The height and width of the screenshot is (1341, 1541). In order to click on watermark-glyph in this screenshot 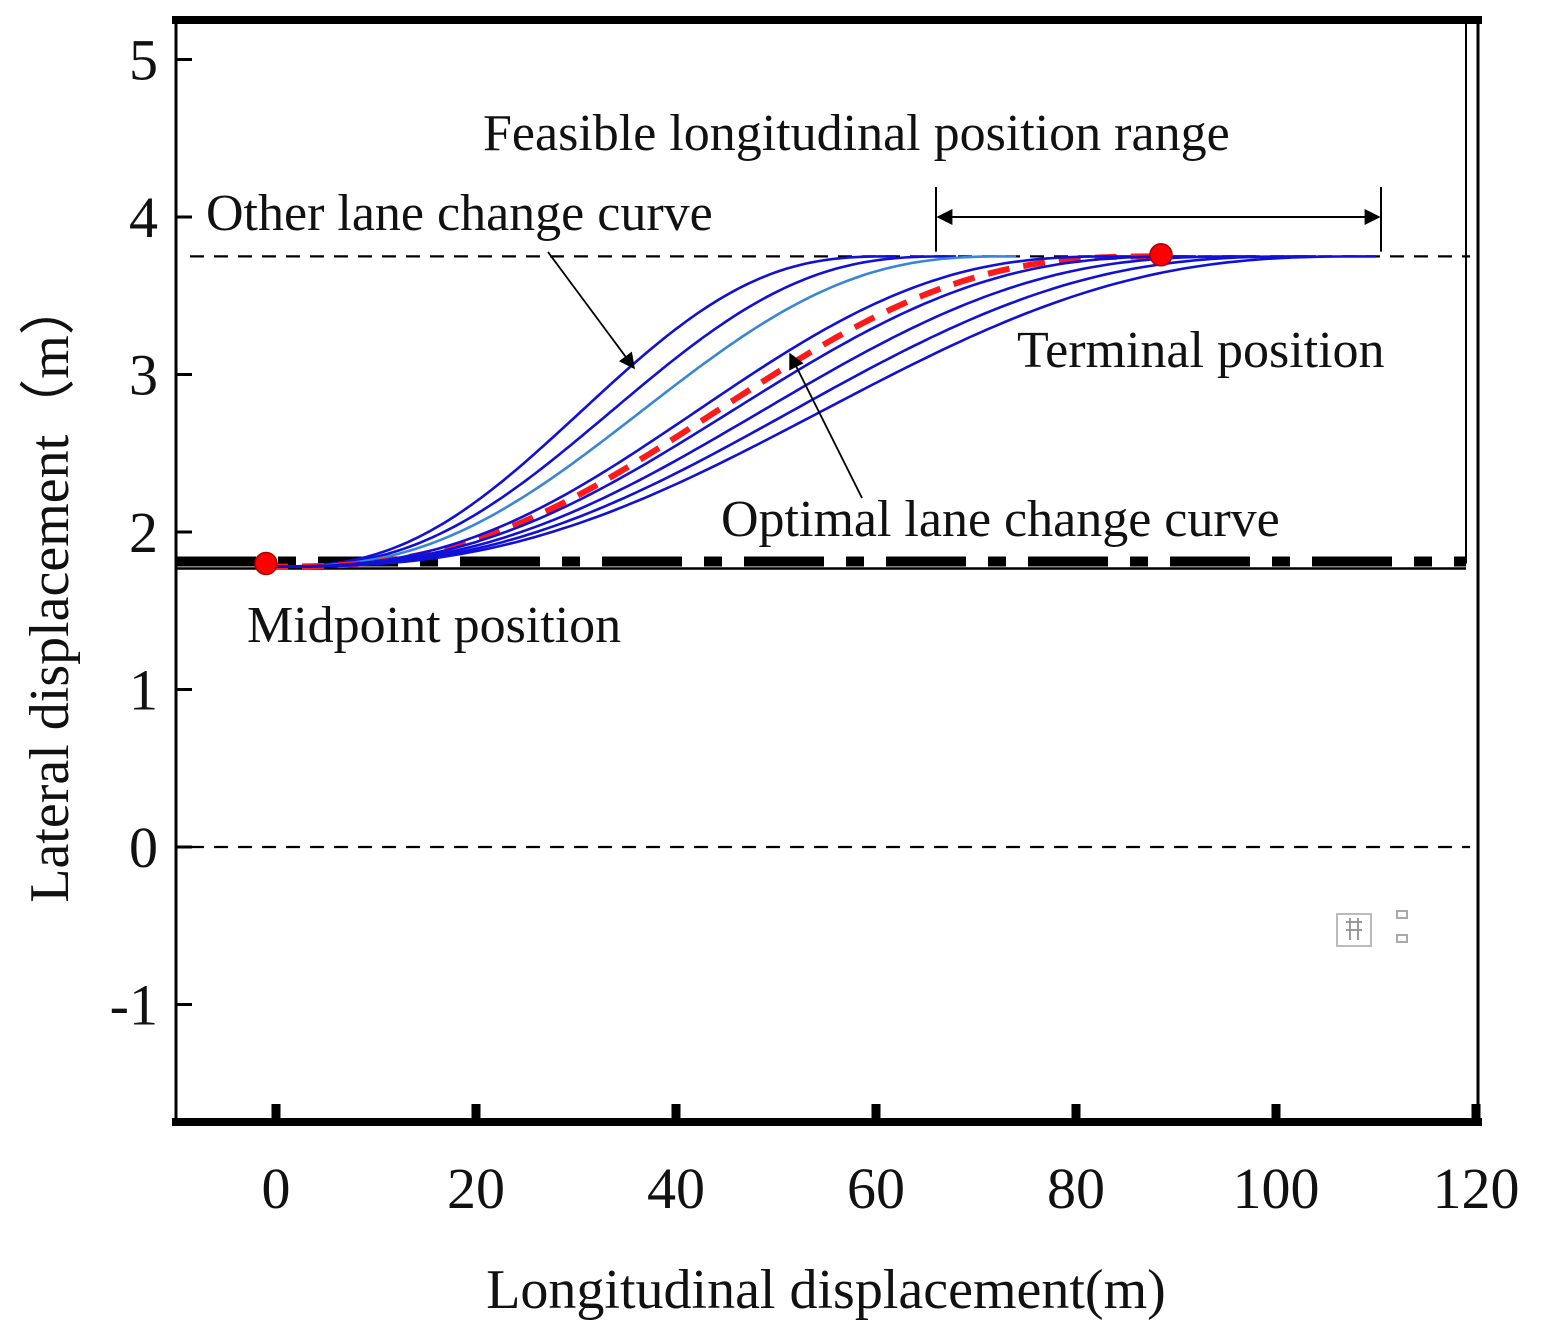, I will do `click(1372, 928)`.